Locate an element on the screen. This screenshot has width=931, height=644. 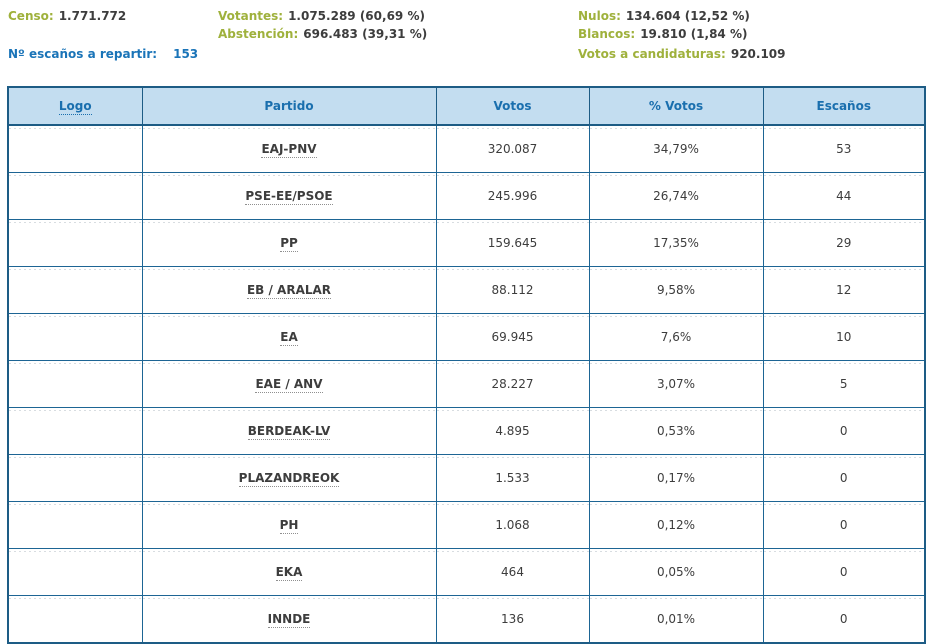
seats-cell: 10 is located at coordinates (844, 337).